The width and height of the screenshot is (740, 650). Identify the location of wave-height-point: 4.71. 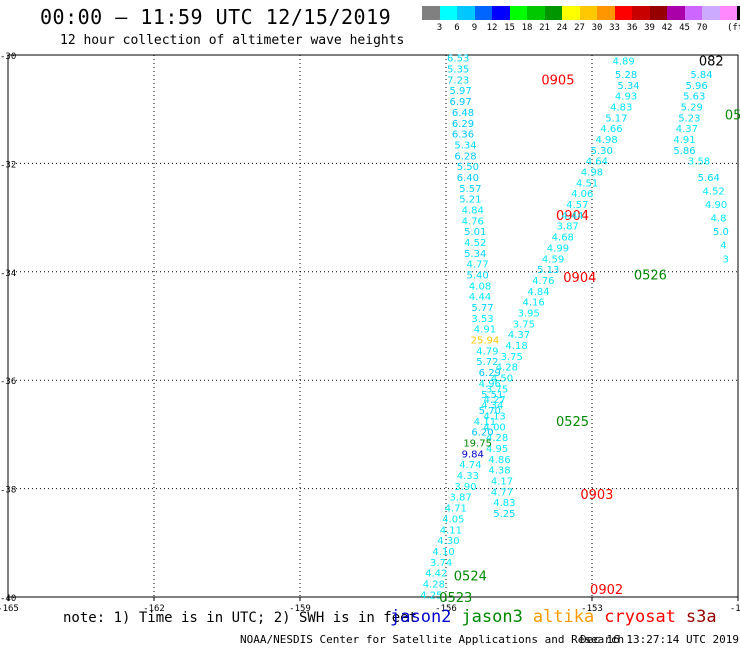
(456, 509).